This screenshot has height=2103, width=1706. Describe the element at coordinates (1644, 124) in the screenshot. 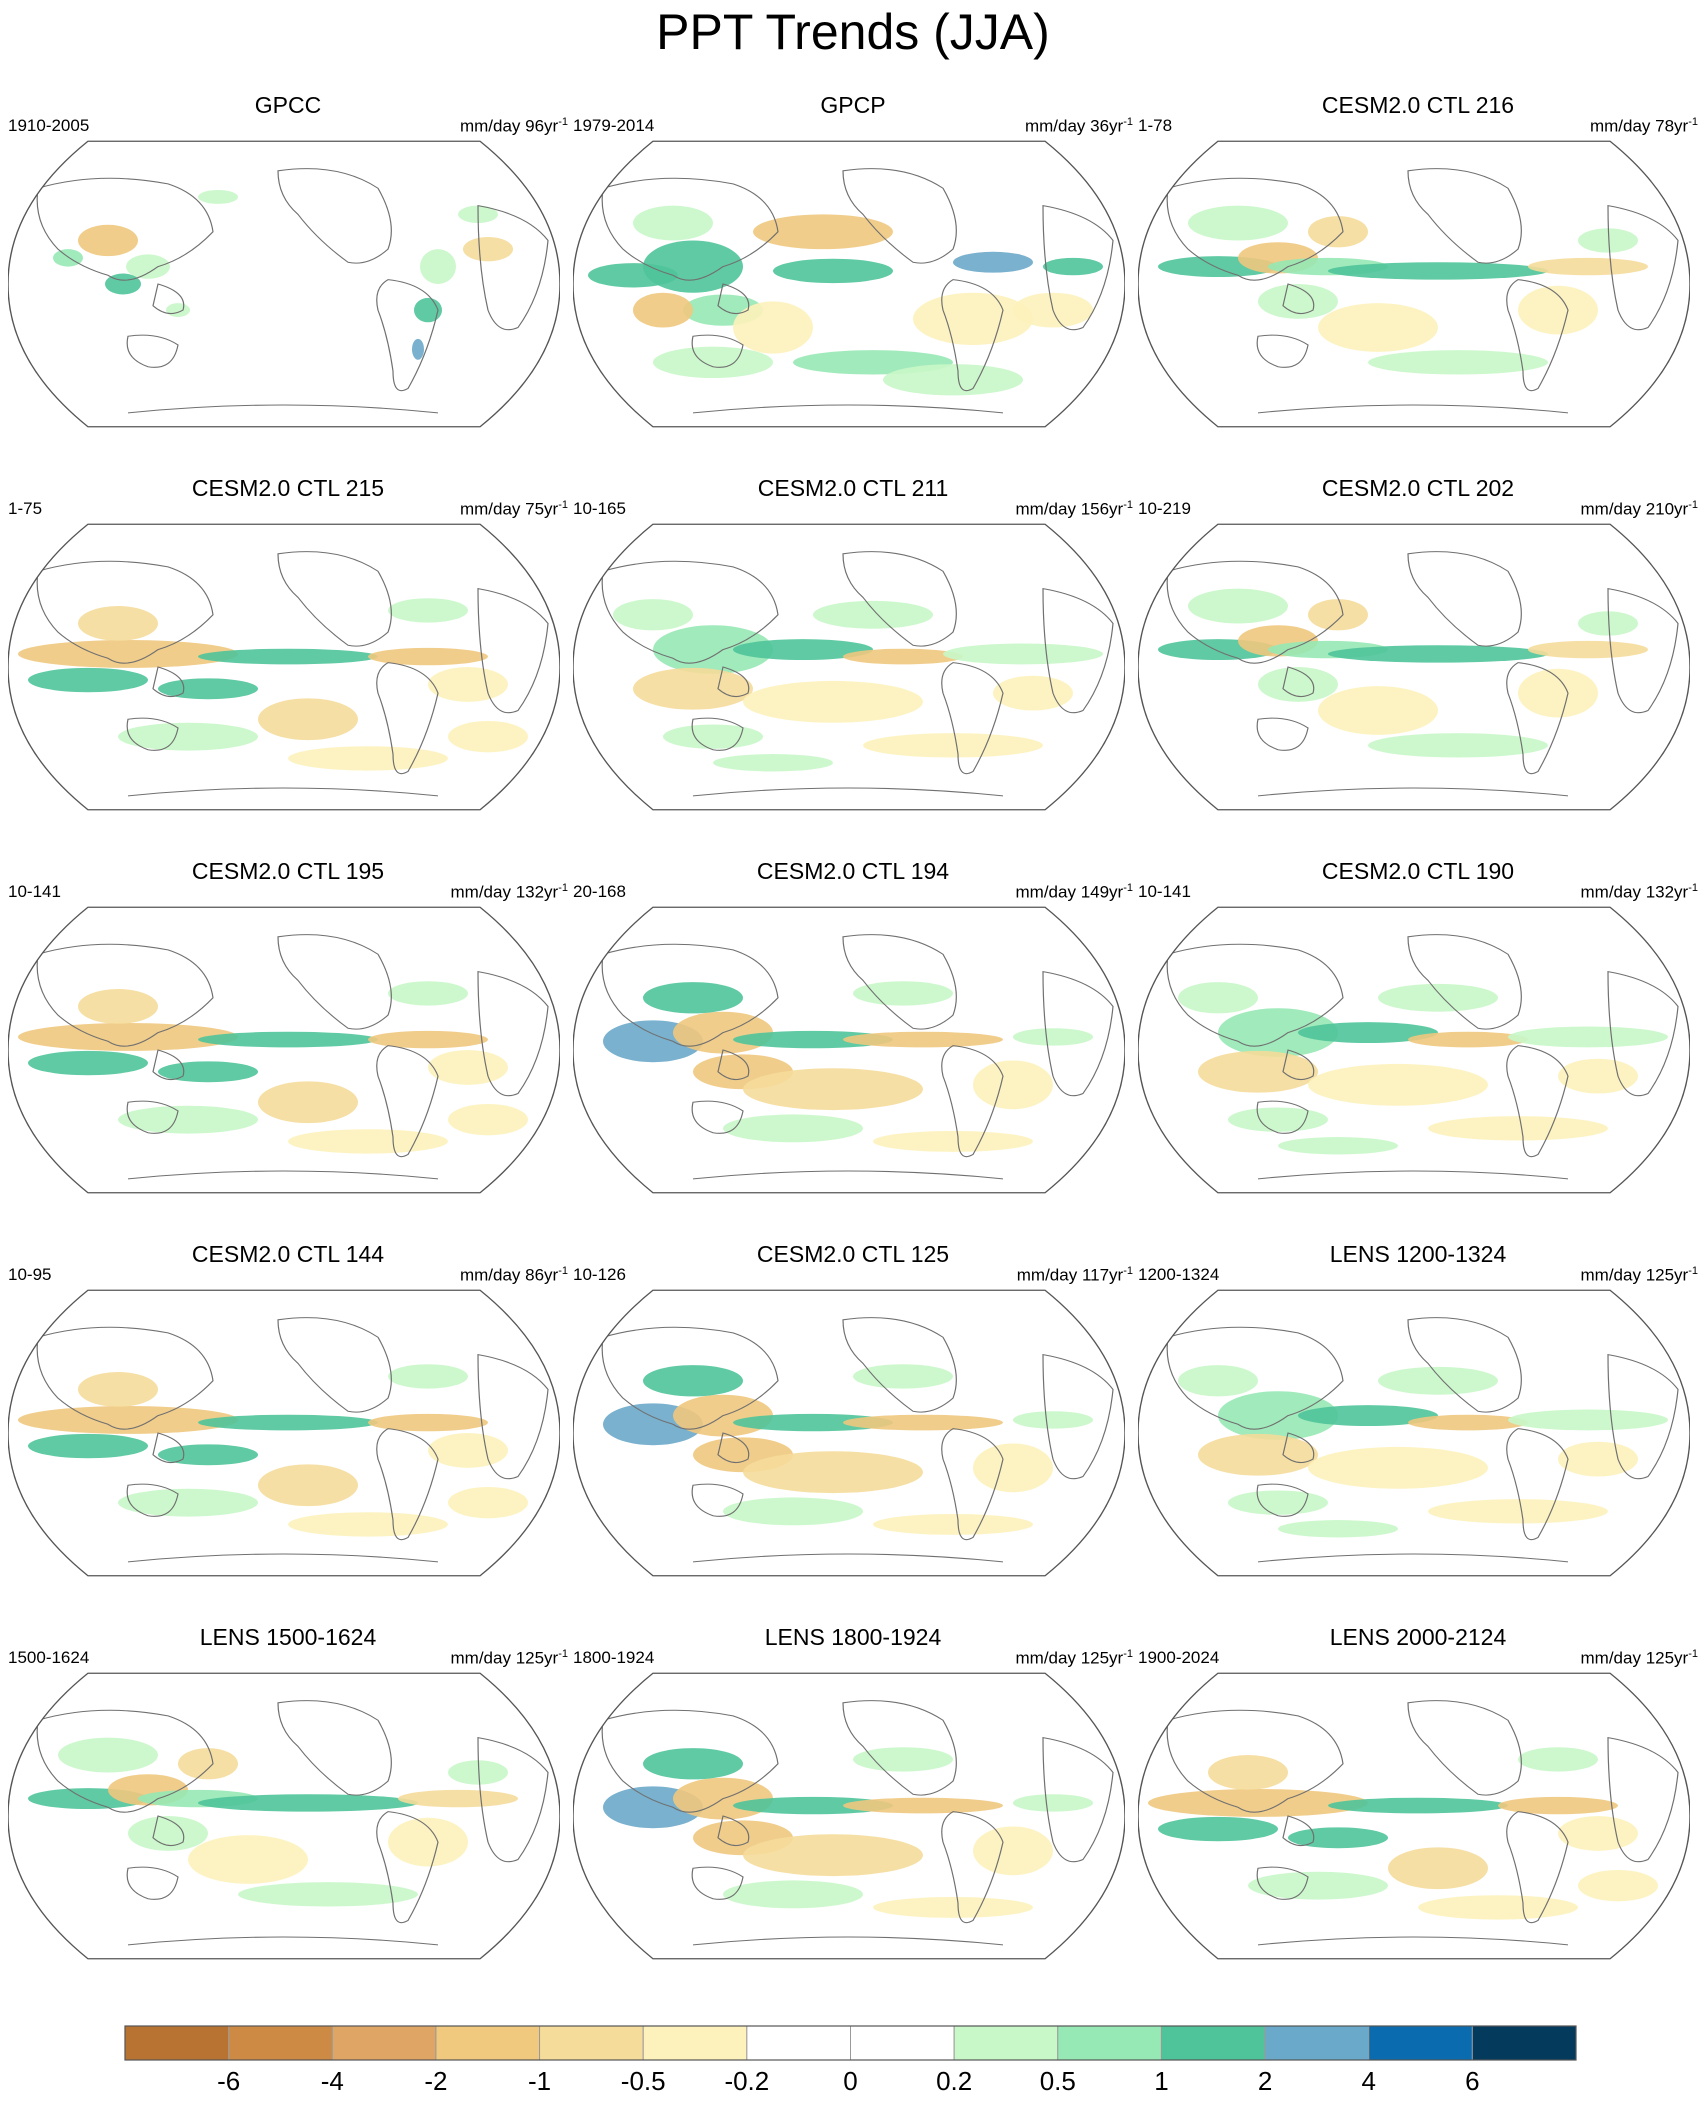

I see `panel-trend-unit: mm/day 78yr-1` at that location.